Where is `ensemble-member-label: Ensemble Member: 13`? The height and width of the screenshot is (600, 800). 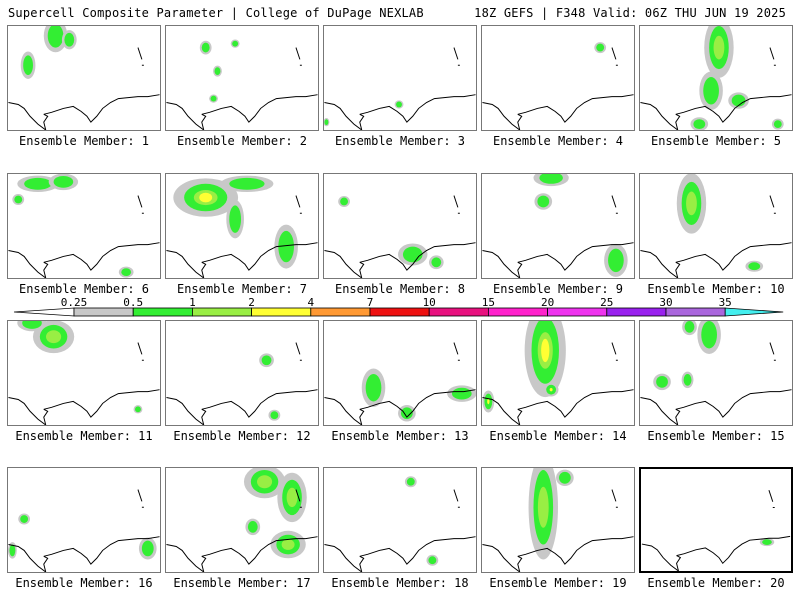
ensemble-member-label: Ensemble Member: 13 is located at coordinates (400, 436).